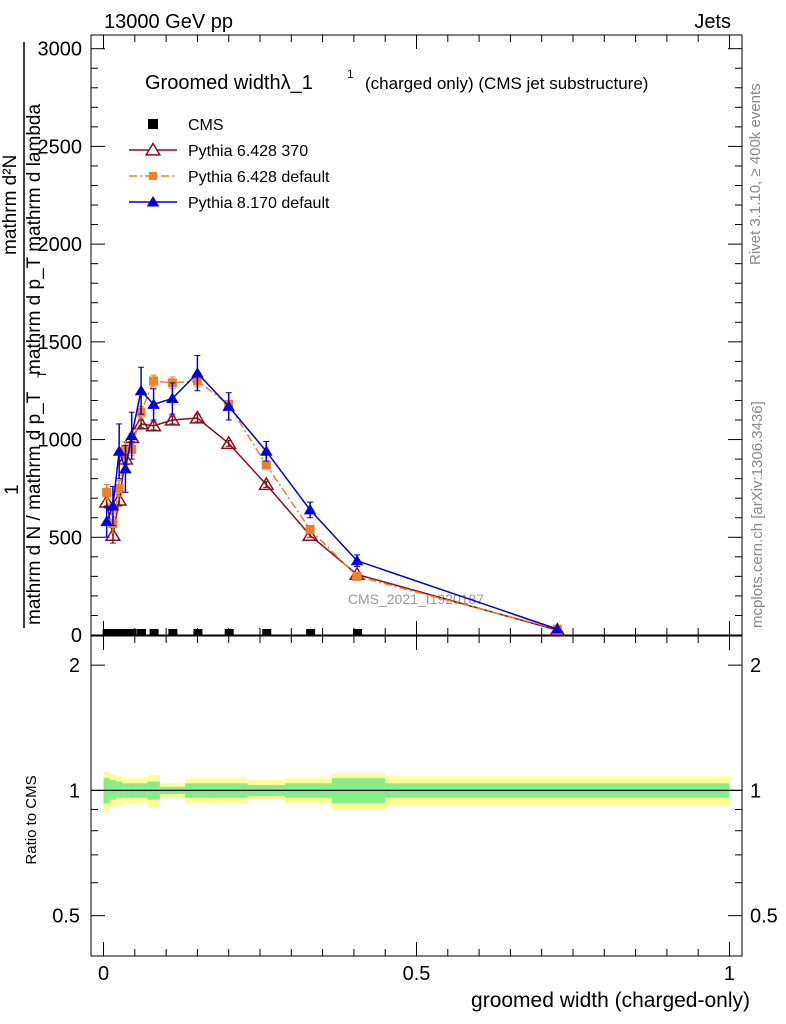 The image size is (786, 1024). What do you see at coordinates (755, 666) in the screenshot?
I see `ratio-y-tick-label-right: 2` at bounding box center [755, 666].